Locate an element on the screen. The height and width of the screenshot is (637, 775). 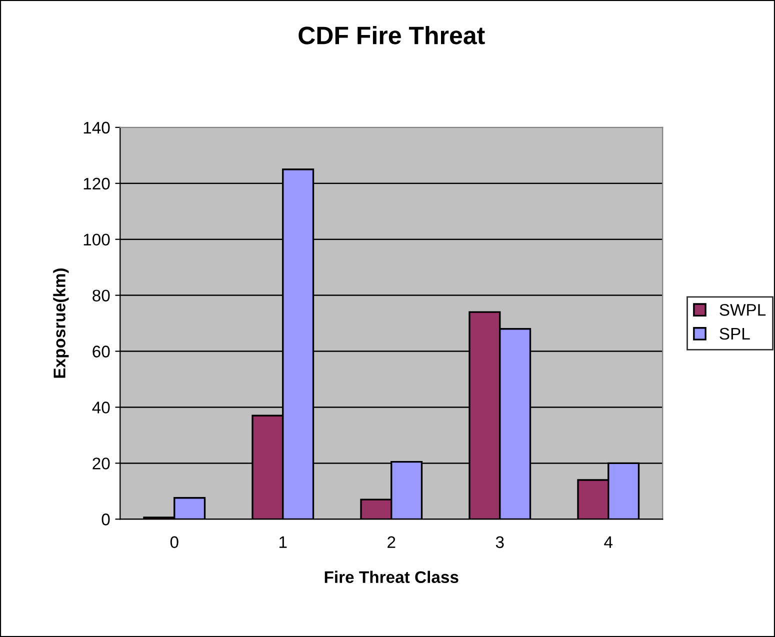
x-tick-label: 2 is located at coordinates (392, 542).